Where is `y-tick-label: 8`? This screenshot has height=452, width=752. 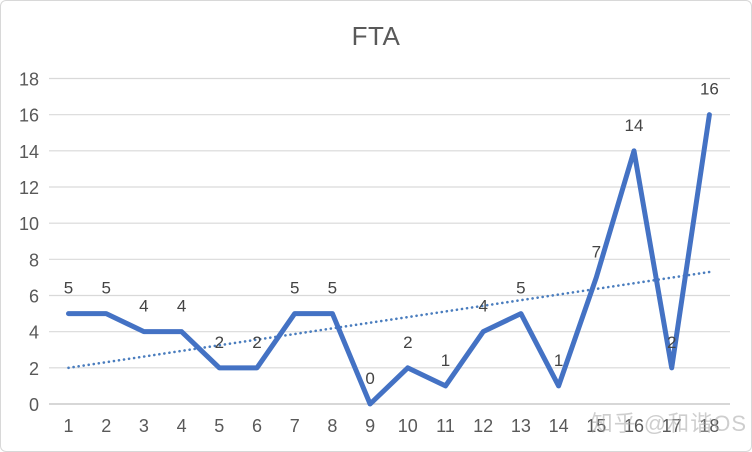
y-tick-label: 8 is located at coordinates (34, 260).